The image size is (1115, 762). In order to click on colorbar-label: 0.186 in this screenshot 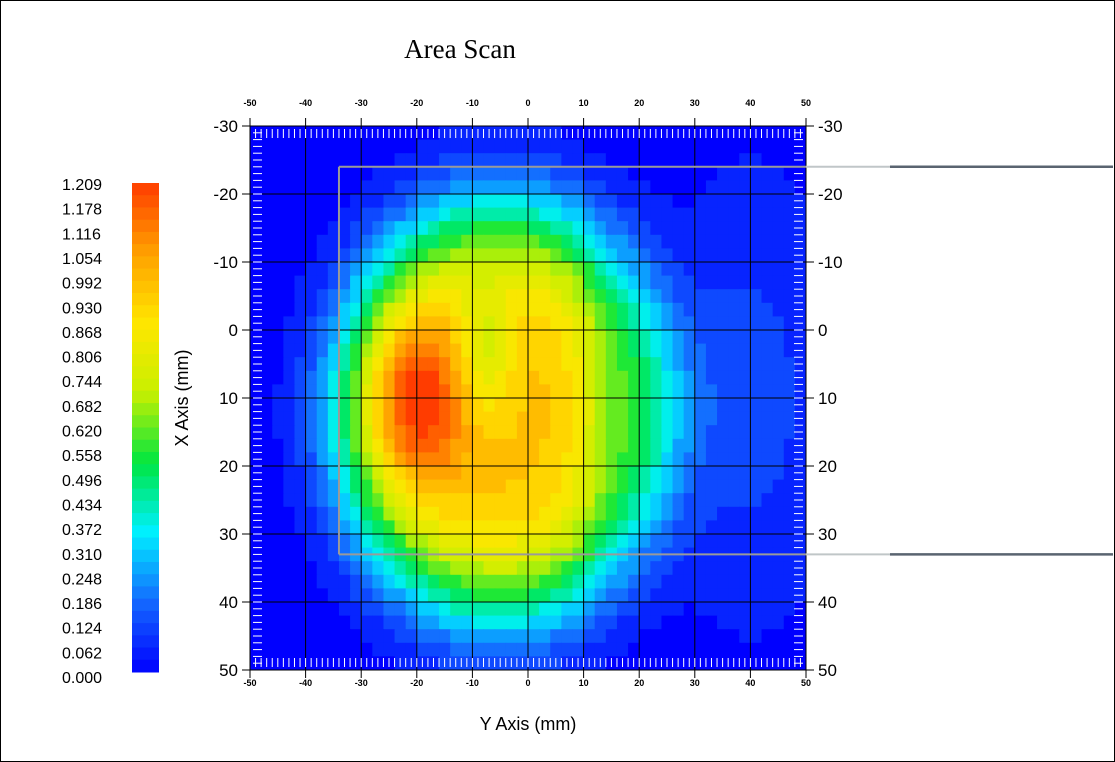, I will do `click(82, 604)`.